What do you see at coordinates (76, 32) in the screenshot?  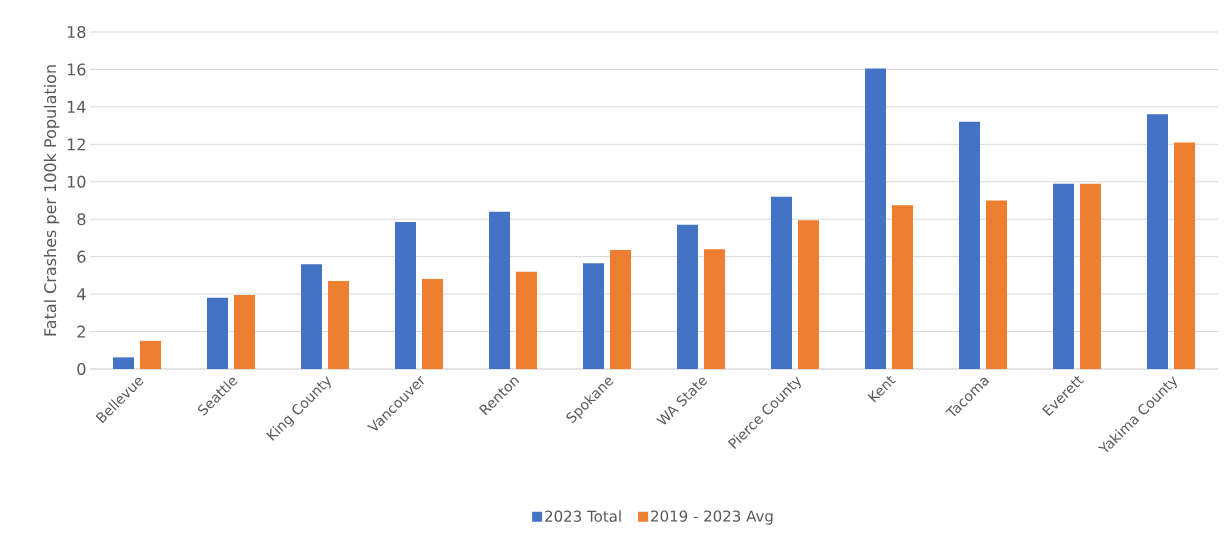 I see `y-tick-label: 18` at bounding box center [76, 32].